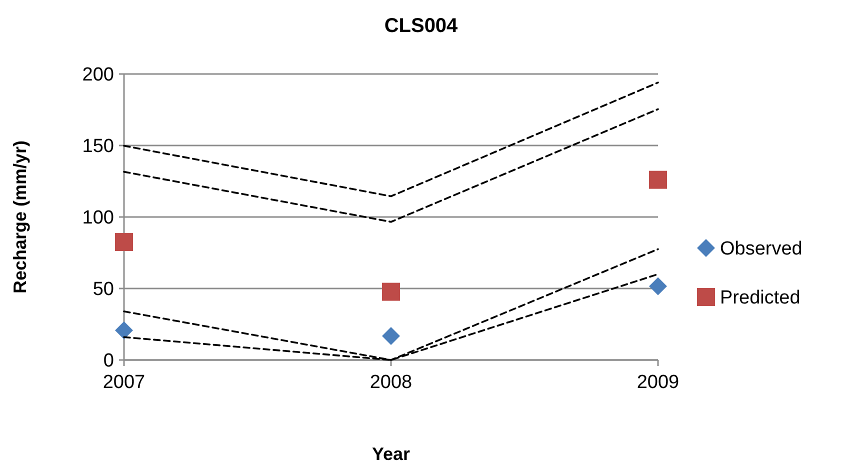 The height and width of the screenshot is (472, 858). Describe the element at coordinates (98, 75) in the screenshot. I see `y-tick-label: 200` at that location.